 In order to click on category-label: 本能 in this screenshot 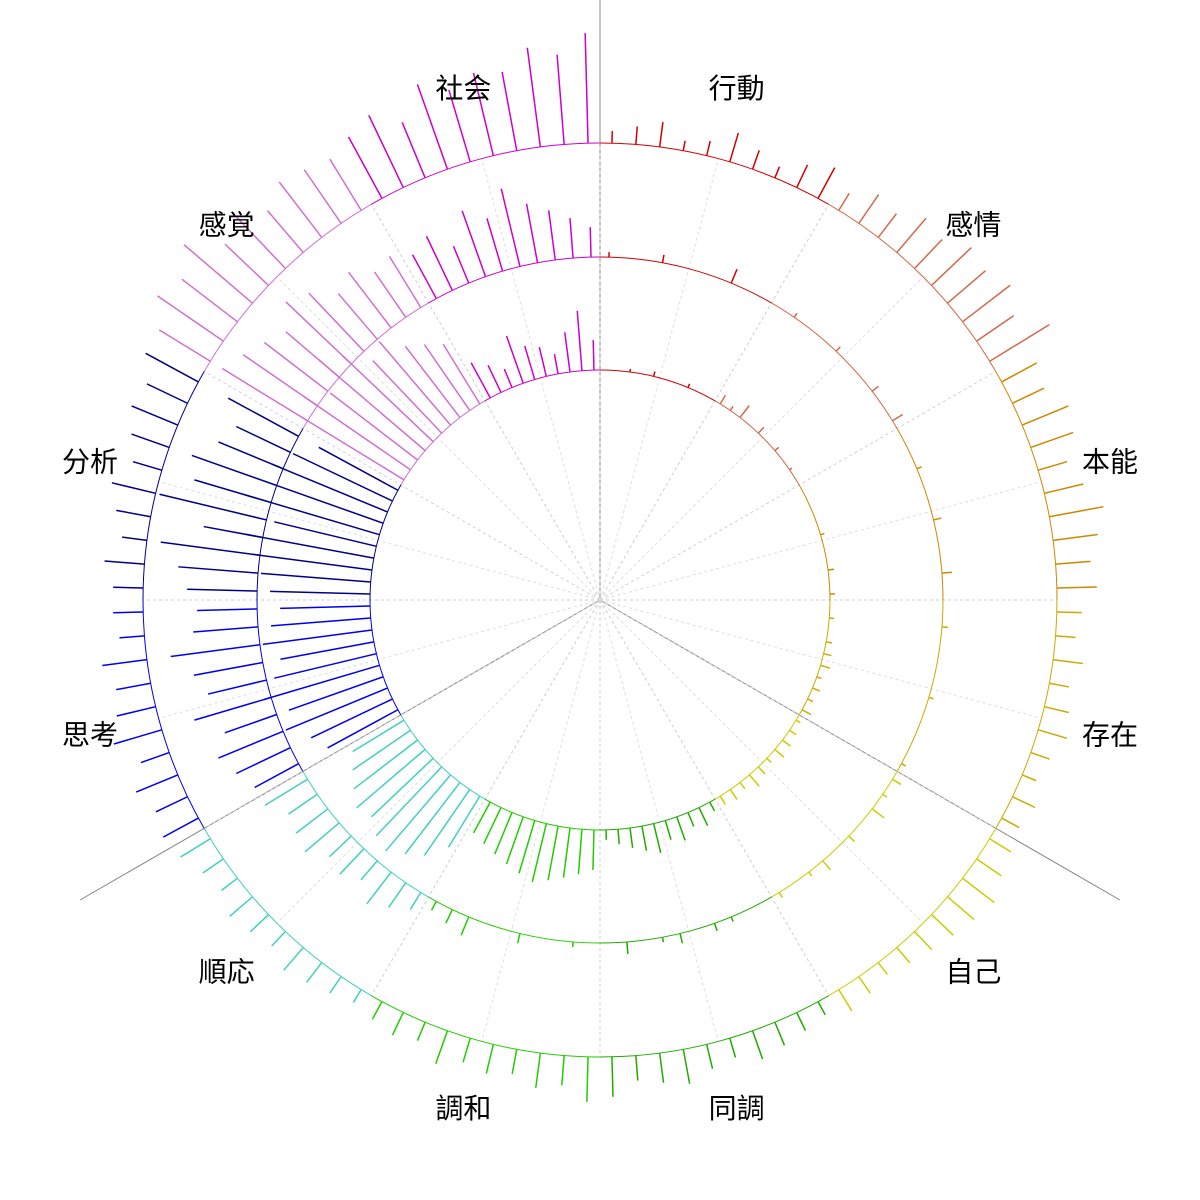, I will do `click(1110, 461)`.